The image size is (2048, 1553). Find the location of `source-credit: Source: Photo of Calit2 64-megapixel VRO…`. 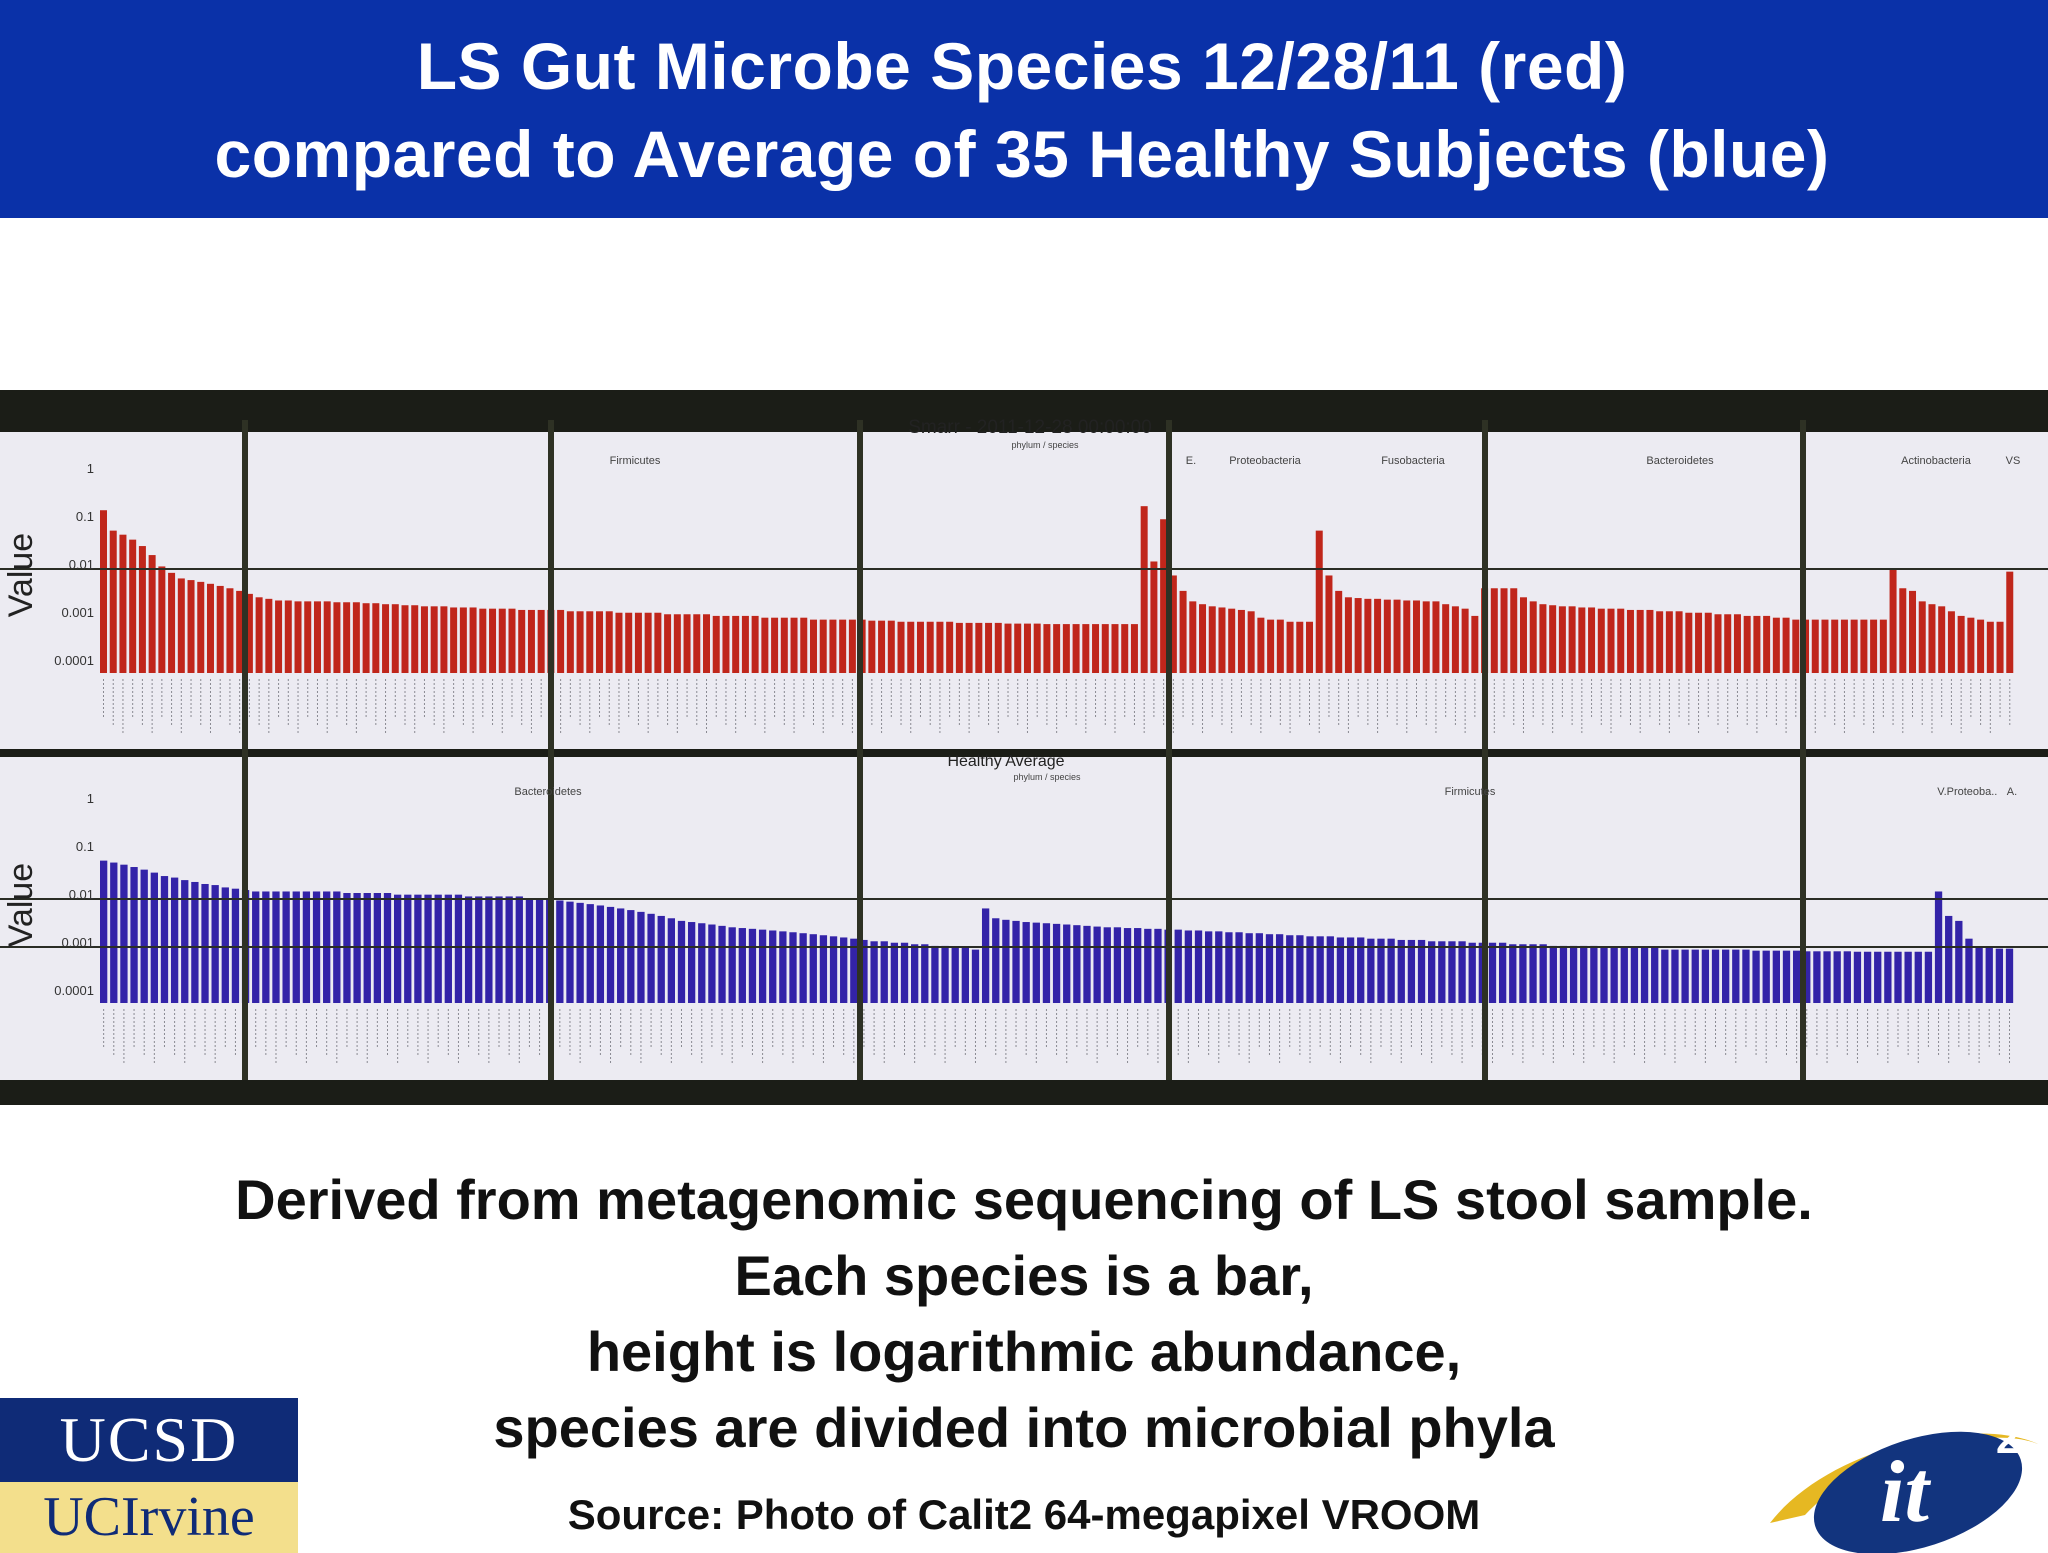

source-credit: Source: Photo of Calit2 64-megapixel VRO… is located at coordinates (1024, 1514).